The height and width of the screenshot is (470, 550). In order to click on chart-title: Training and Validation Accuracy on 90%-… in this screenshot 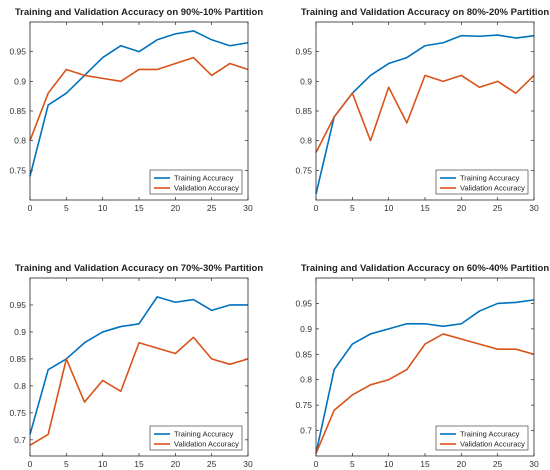, I will do `click(139, 12)`.